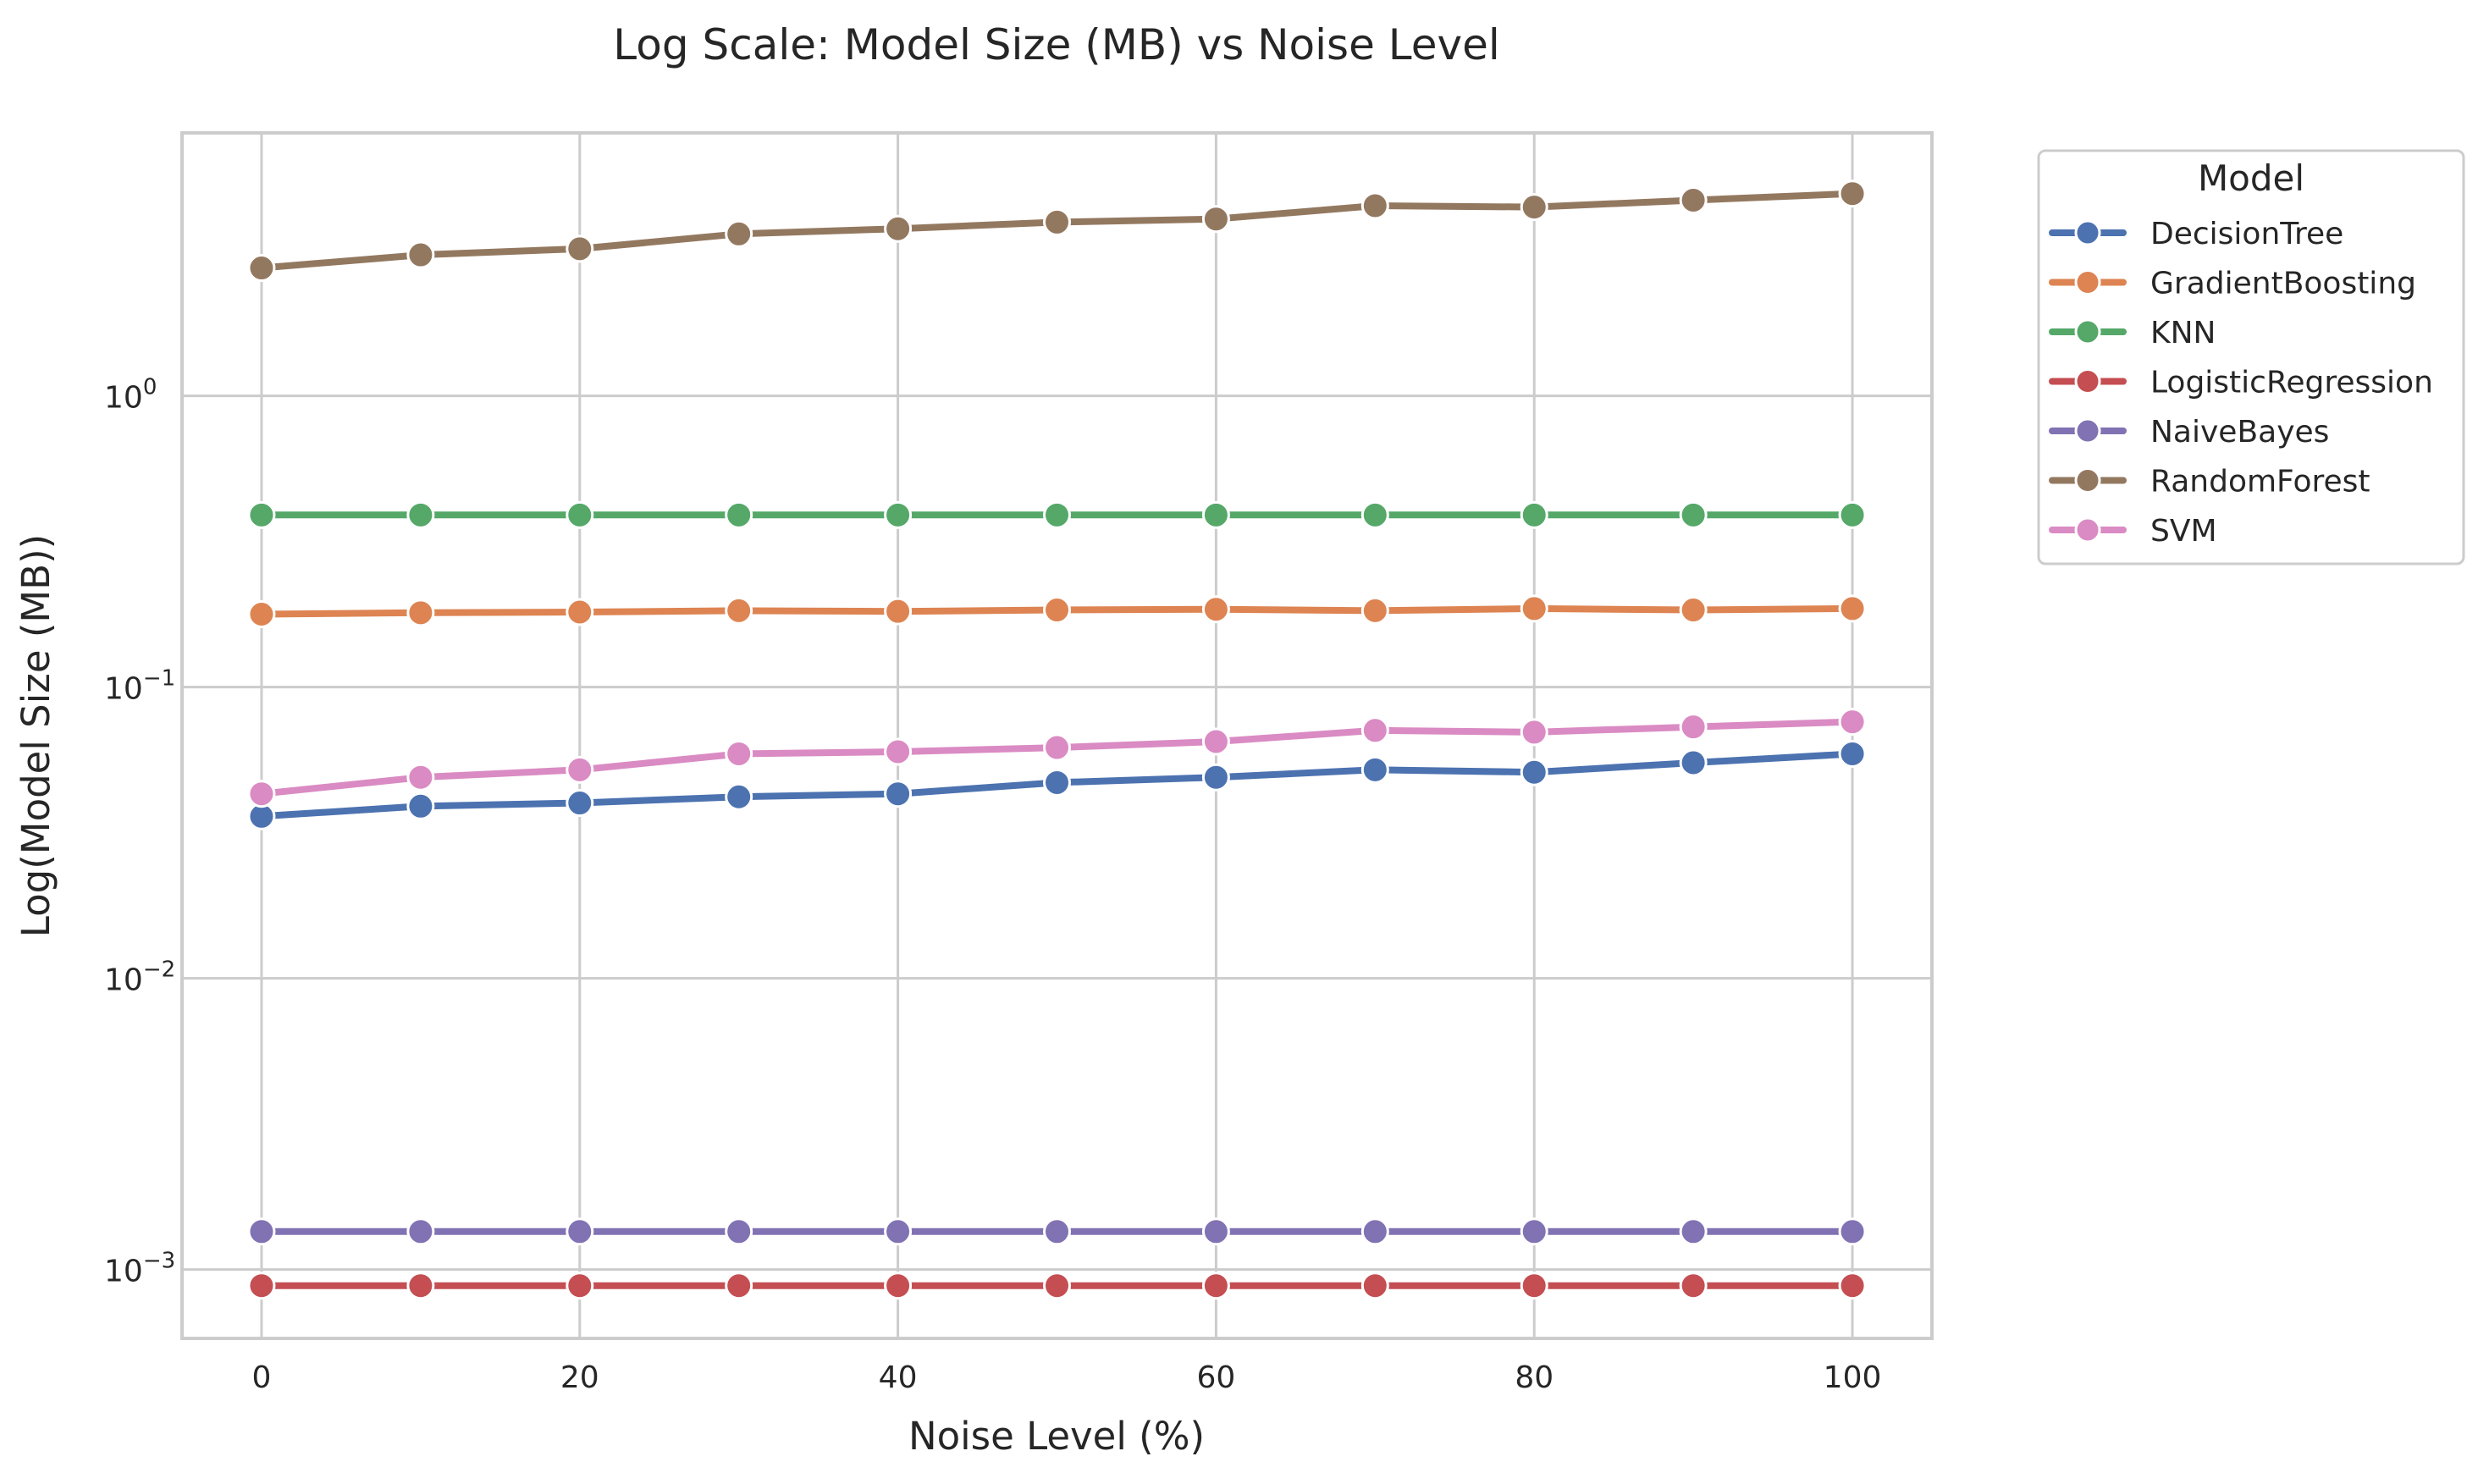  I want to click on legend-label: NaiveBayes, so click(2239, 432).